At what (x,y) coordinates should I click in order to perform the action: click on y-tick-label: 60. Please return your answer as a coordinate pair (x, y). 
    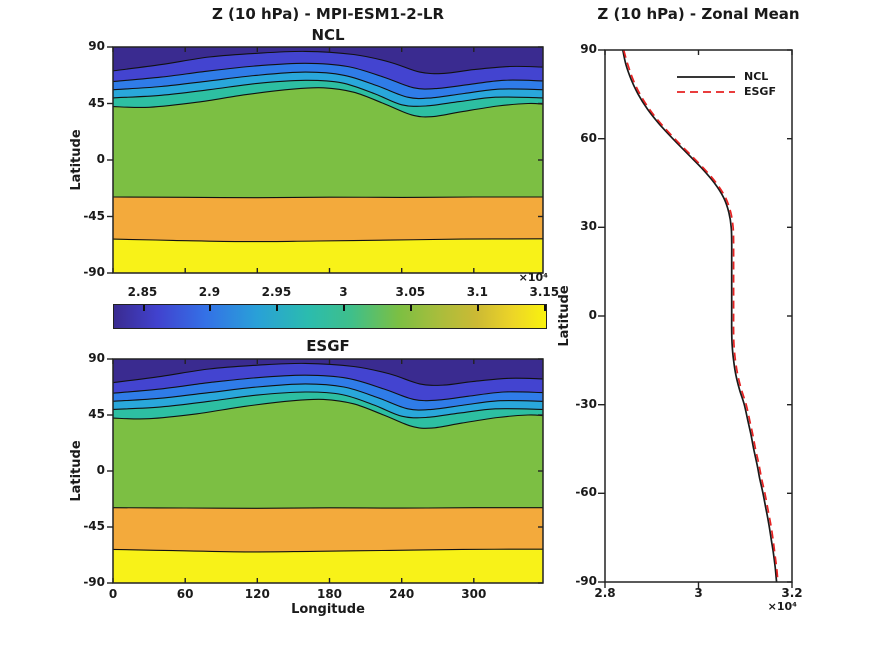
    Looking at the image, I should click on (588, 137).